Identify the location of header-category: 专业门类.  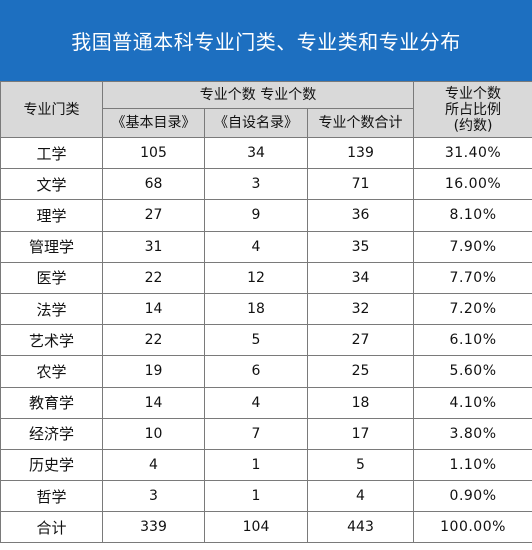
(51, 109).